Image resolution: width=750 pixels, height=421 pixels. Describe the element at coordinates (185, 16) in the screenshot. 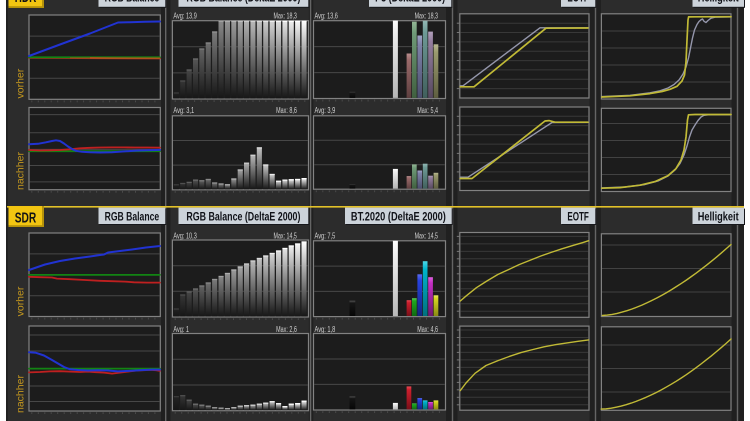

I see `svg-text: Avg: 13,9` at that location.